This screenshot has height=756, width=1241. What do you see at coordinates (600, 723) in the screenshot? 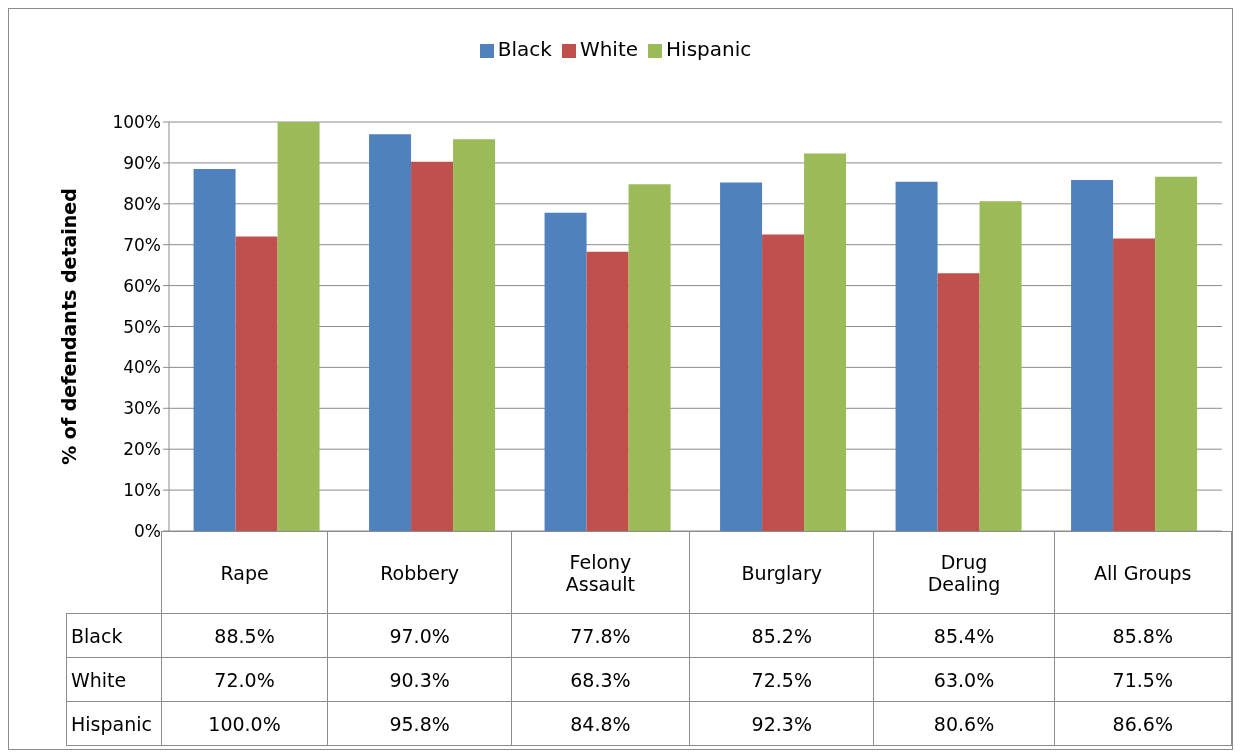
I see `data-label: 84.8%` at bounding box center [600, 723].